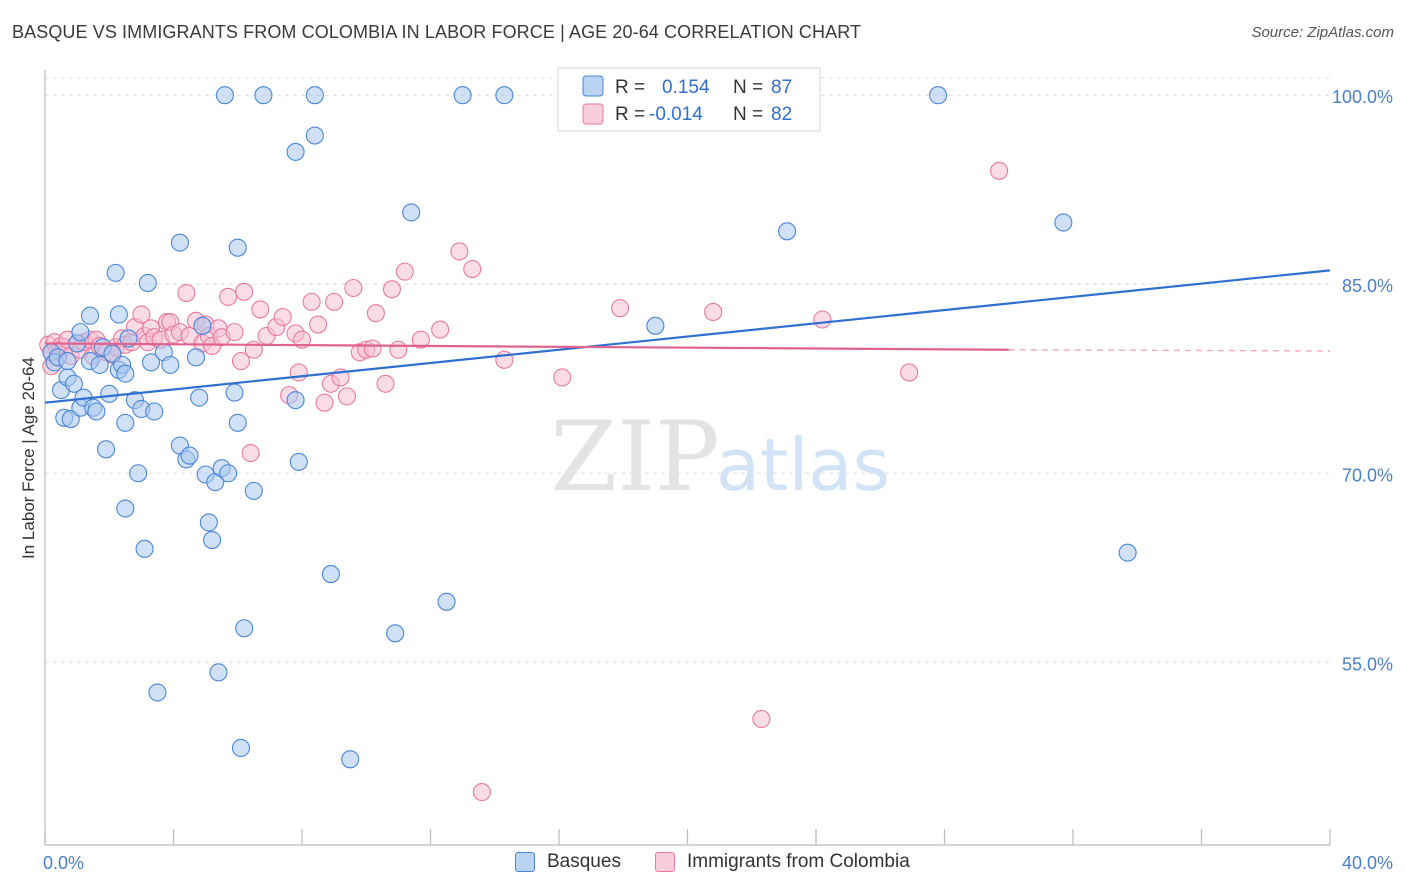 The height and width of the screenshot is (892, 1406). I want to click on trend-lines, so click(687, 336).